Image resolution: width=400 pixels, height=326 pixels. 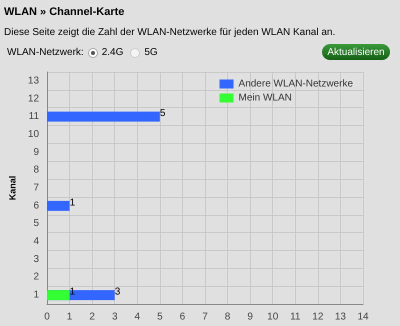 What do you see at coordinates (273, 317) in the screenshot?
I see `x-tick-label: 10` at bounding box center [273, 317].